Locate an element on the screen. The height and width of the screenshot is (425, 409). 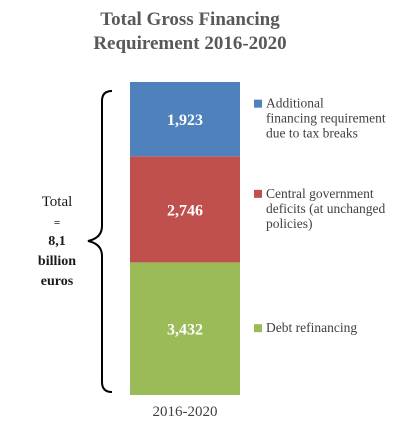
legend-label-3-line-2: financing requirement is located at coordinates (326, 118).